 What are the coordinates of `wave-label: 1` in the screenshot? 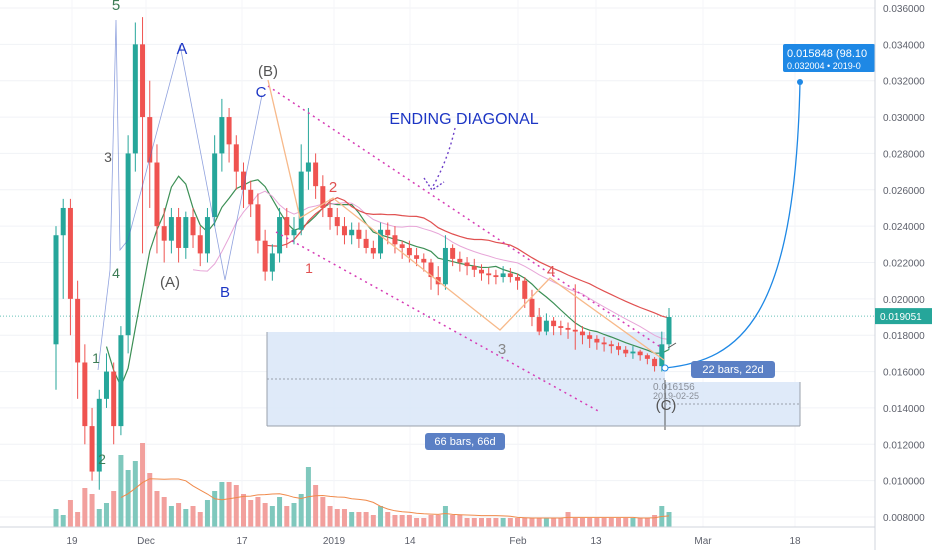 It's located at (96, 358).